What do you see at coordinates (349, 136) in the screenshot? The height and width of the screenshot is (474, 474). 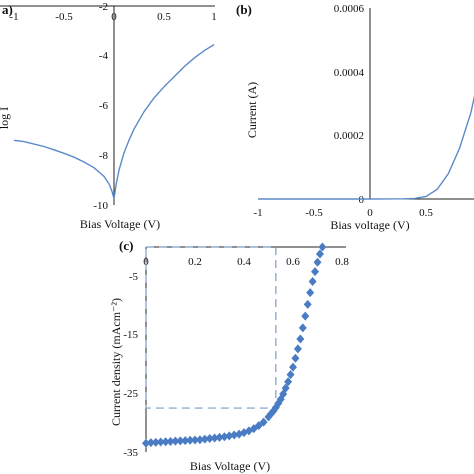 I see `panel-b-y-tick-1: 0.0002` at bounding box center [349, 136].